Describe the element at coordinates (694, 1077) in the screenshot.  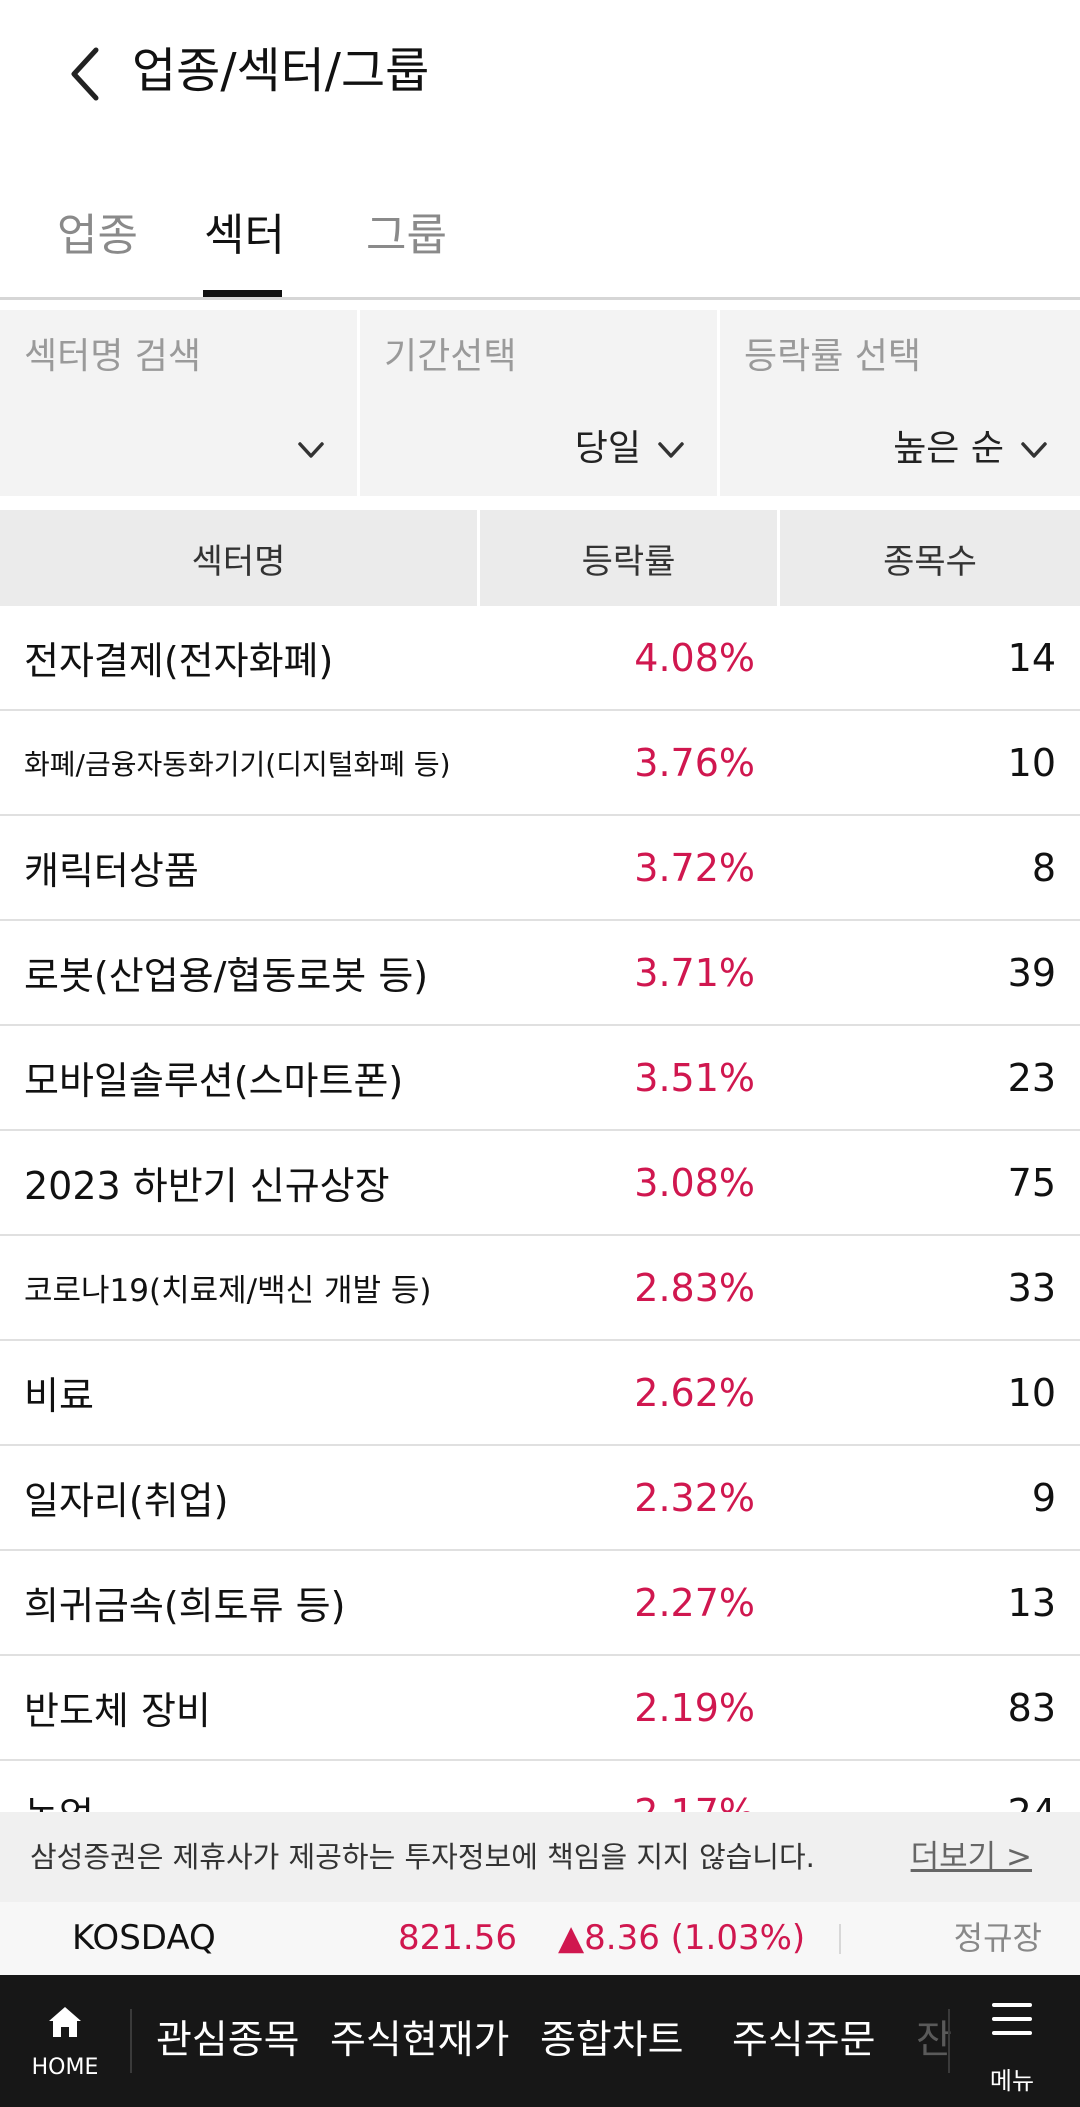
I see `sector-rate: 3.51%` at that location.